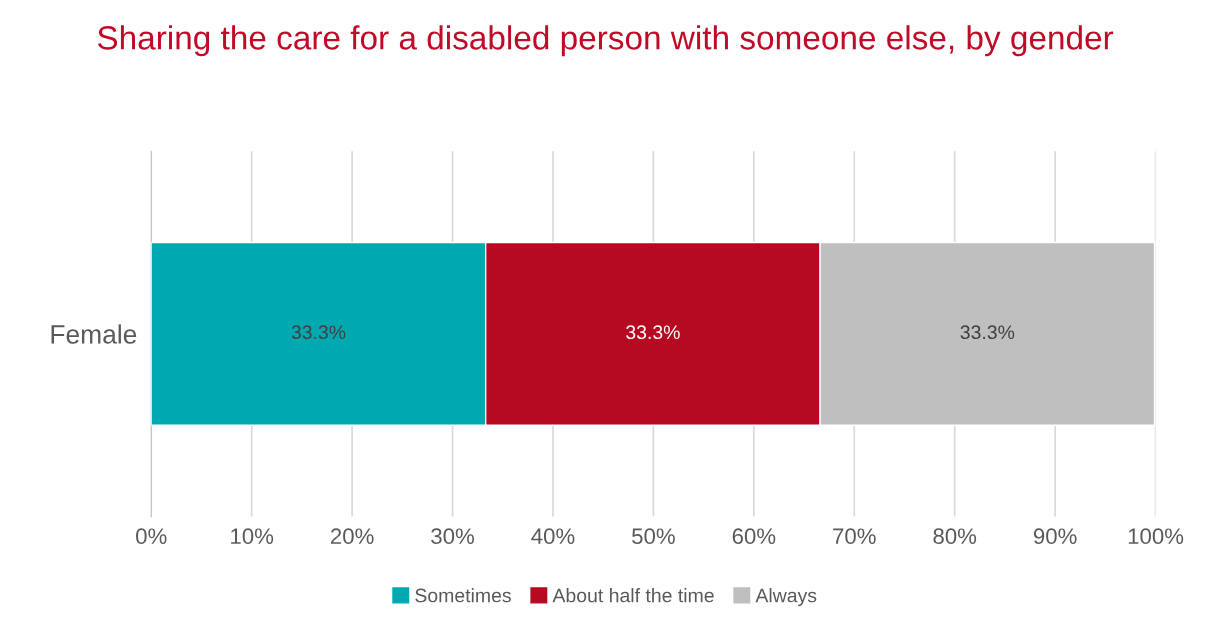 This screenshot has width=1210, height=630. I want to click on x-tick-label: 80%, so click(955, 536).